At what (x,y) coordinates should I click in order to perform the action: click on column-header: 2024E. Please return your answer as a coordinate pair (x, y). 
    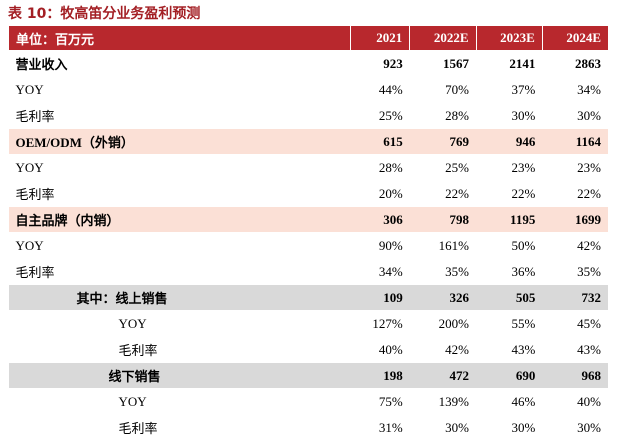
    Looking at the image, I should click on (574, 38).